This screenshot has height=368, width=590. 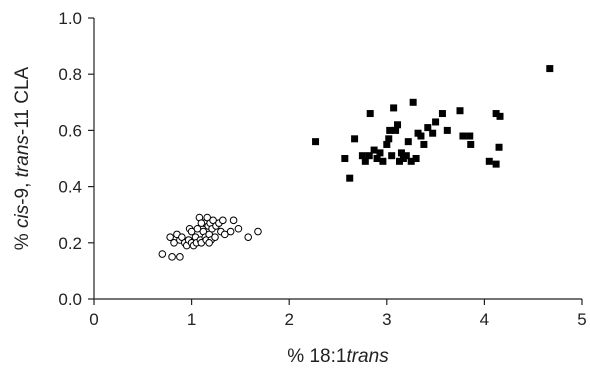 I want to click on y-tick-label: 0.8, so click(x=70, y=74).